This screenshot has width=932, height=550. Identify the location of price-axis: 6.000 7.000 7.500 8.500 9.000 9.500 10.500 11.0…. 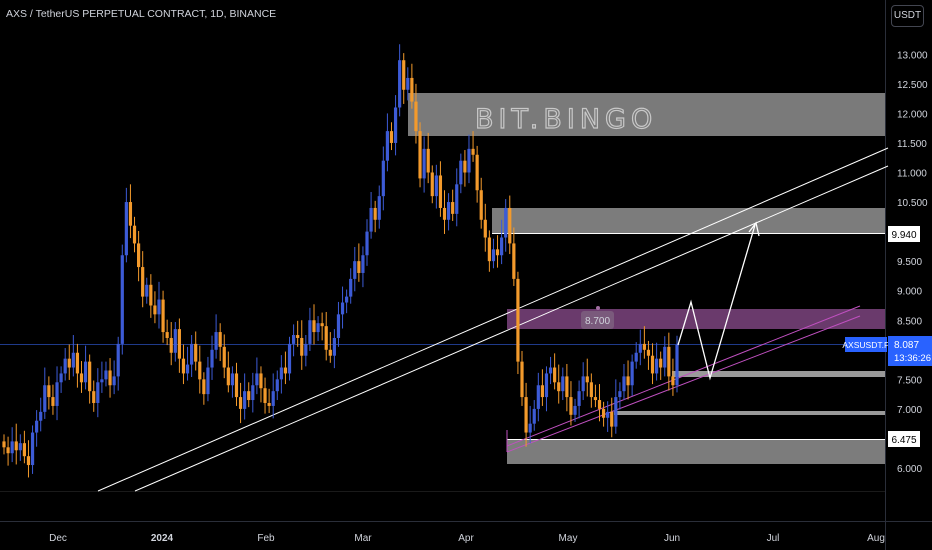
(912, 262).